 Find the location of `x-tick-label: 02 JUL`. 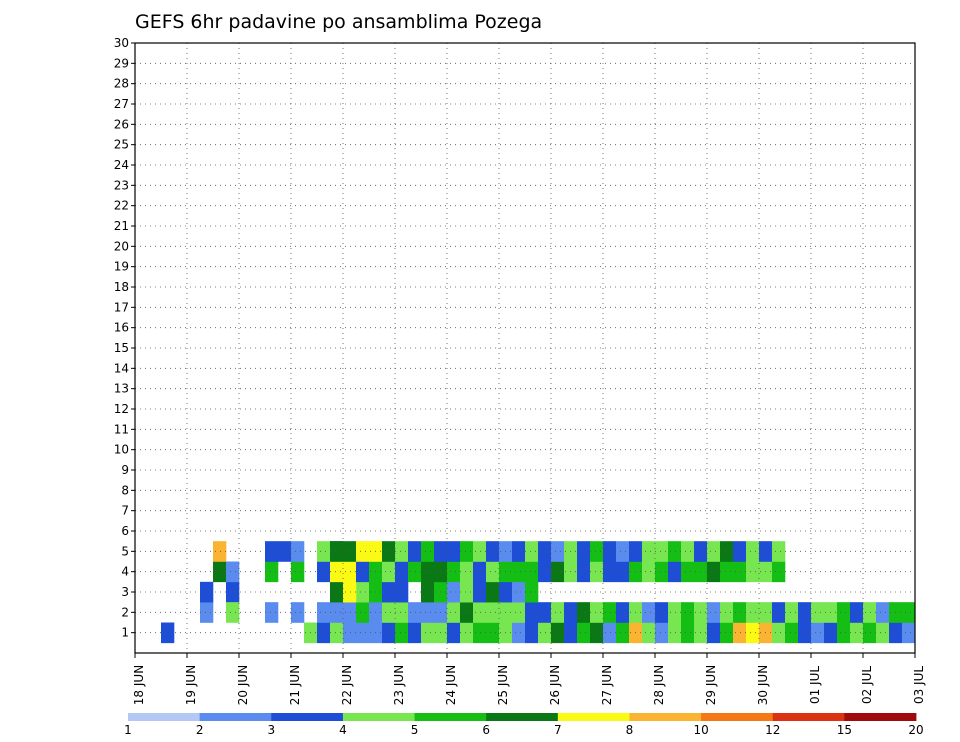

x-tick-label: 02 JUL is located at coordinates (867, 685).